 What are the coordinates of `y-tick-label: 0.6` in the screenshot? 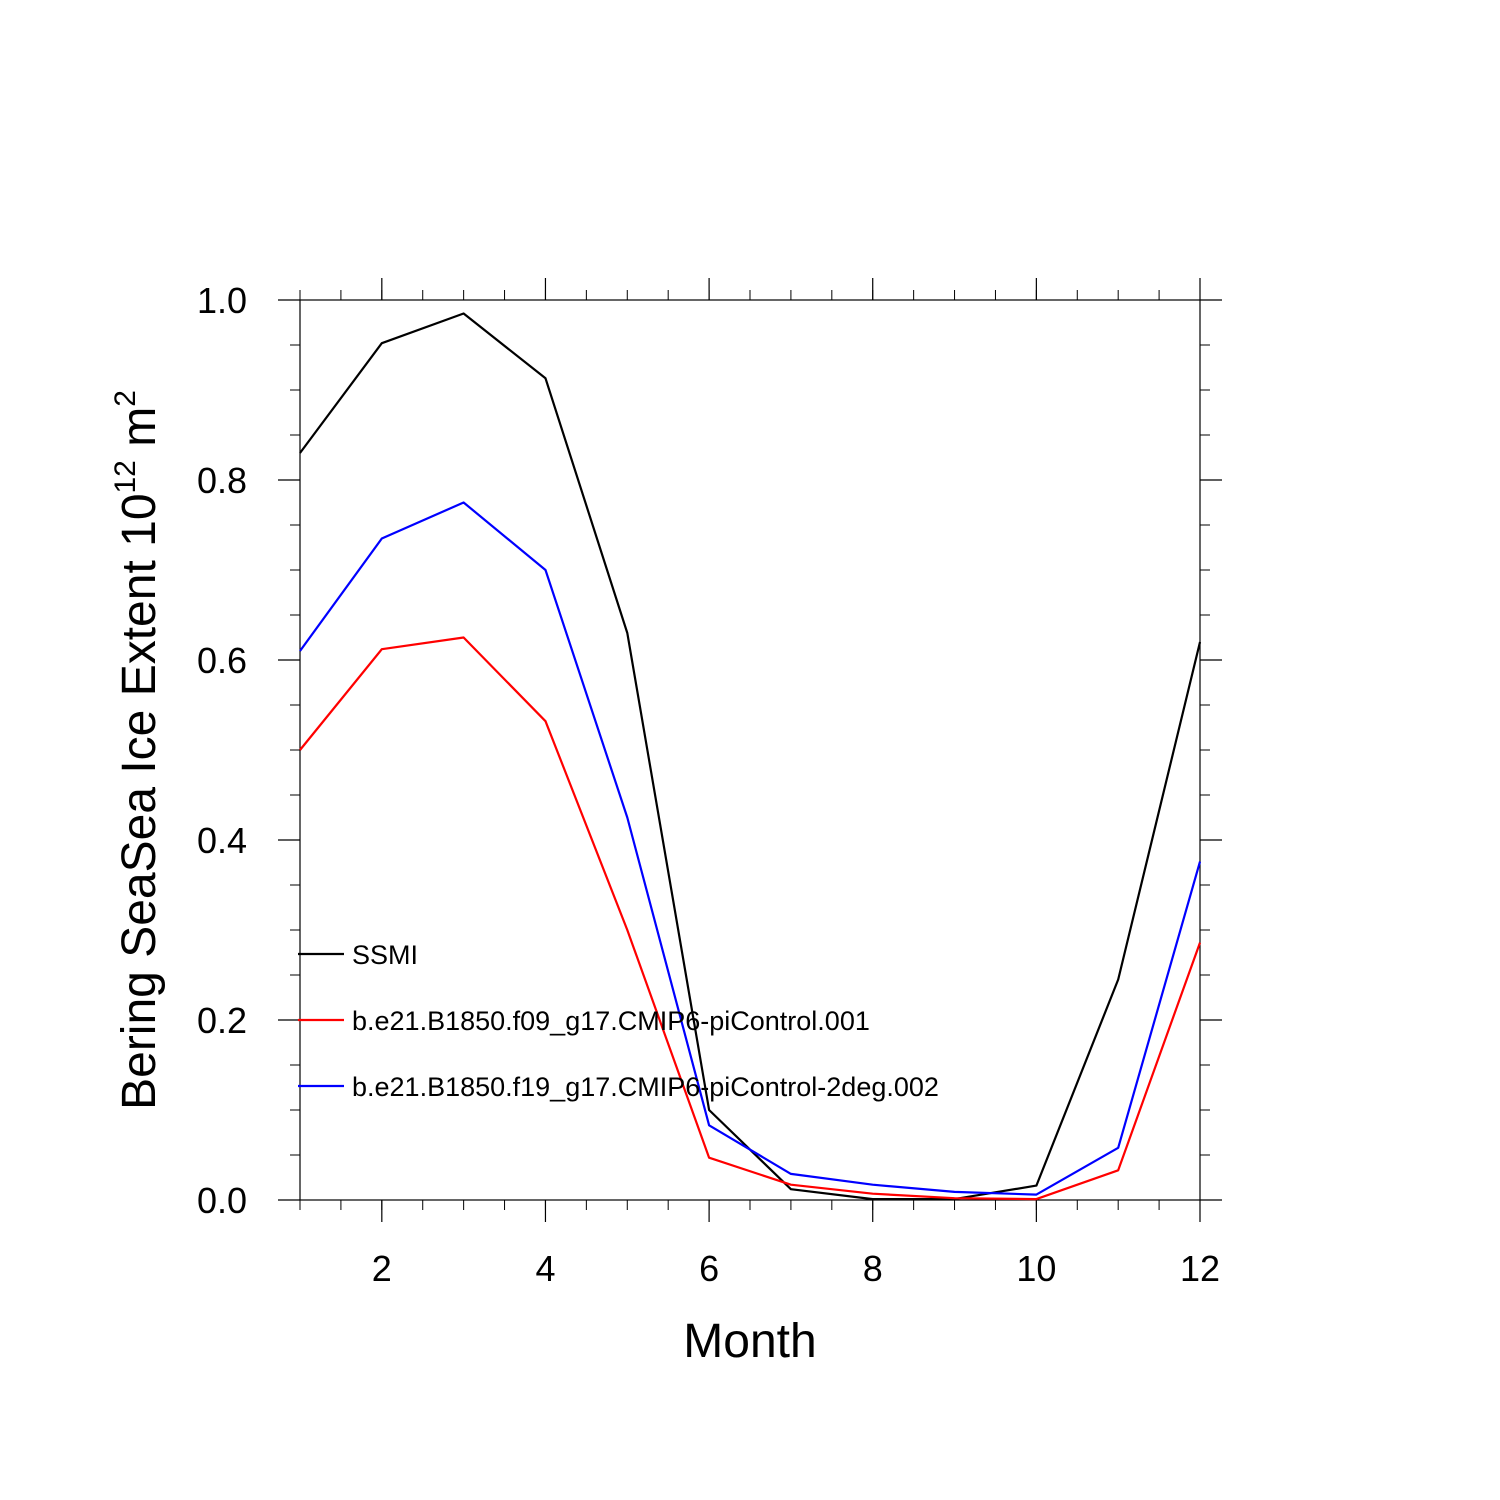 It's located at (222, 660).